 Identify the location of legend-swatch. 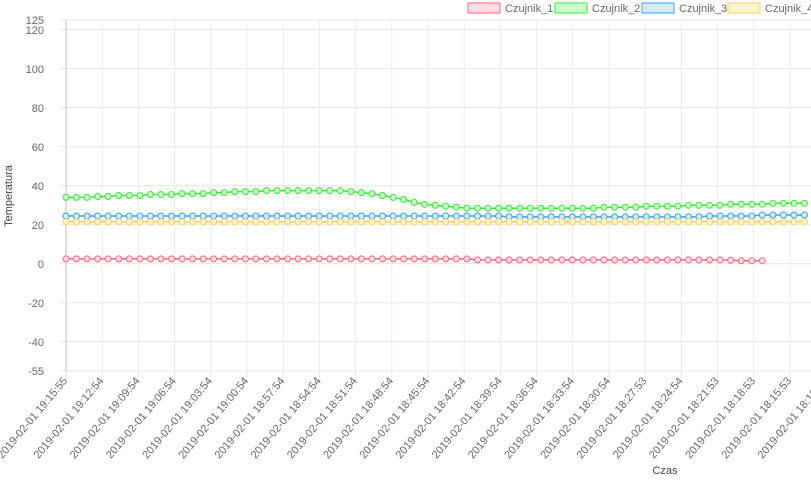
(484, 8).